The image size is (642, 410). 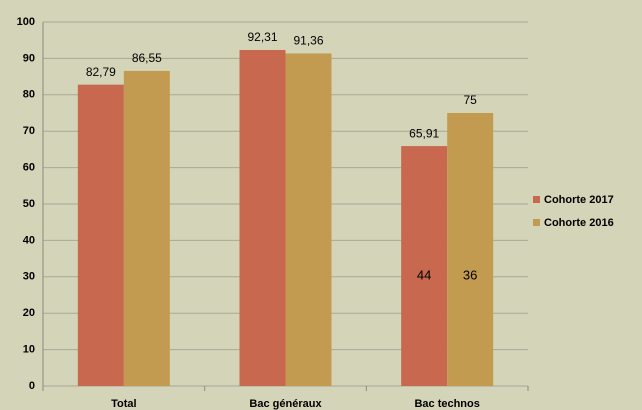 What do you see at coordinates (123, 404) in the screenshot?
I see `x-tick-label: Total` at bounding box center [123, 404].